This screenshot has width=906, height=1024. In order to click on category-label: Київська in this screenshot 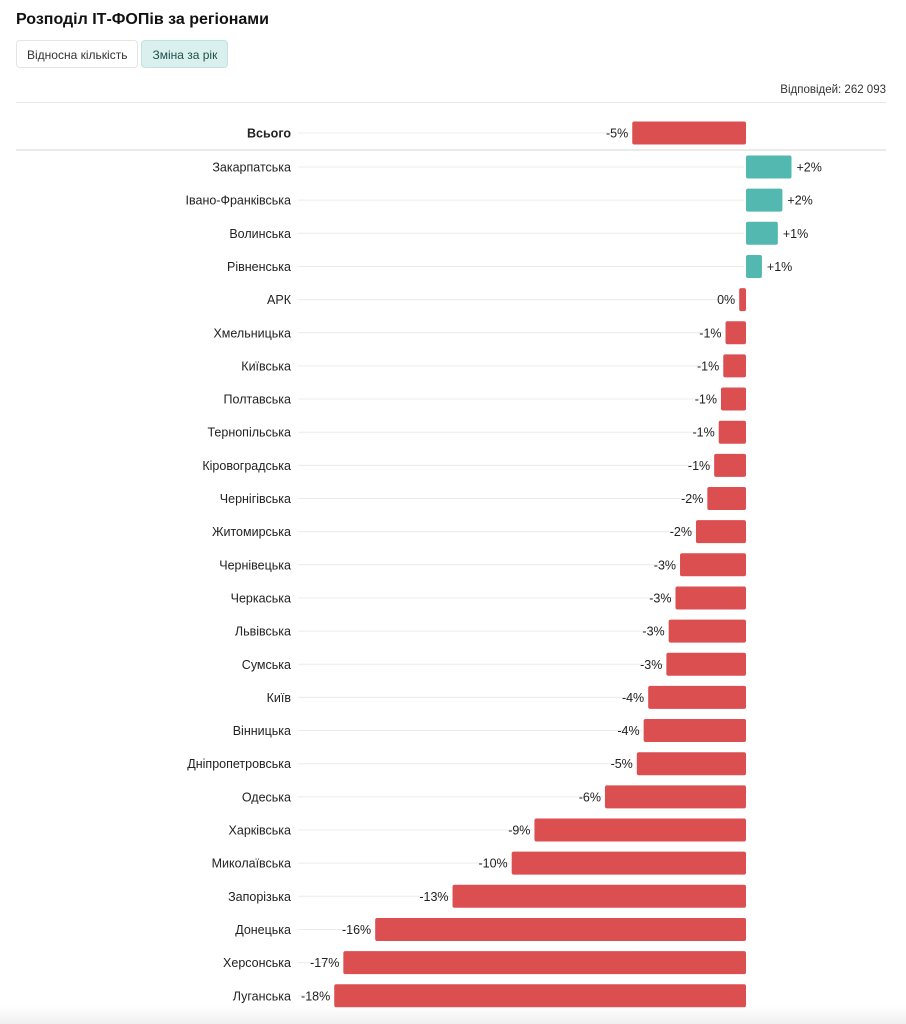, I will do `click(266, 366)`.